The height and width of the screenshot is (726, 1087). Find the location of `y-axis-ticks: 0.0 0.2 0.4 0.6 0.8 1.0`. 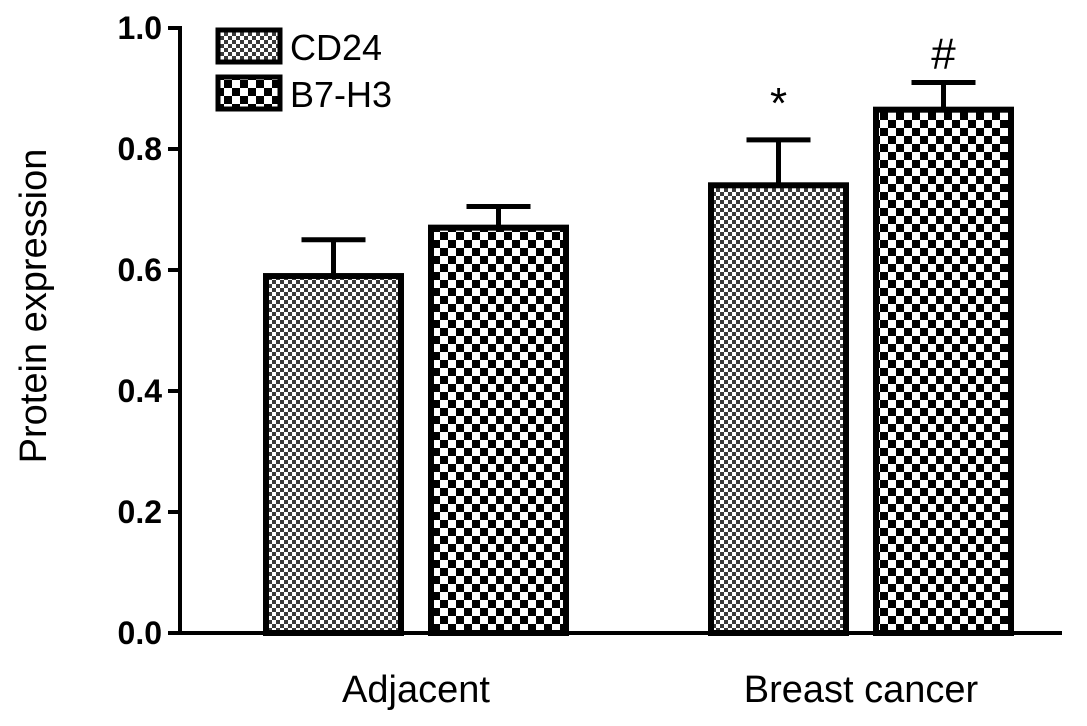

y-axis-ticks: 0.0 0.2 0.4 0.6 0.8 1.0 is located at coordinates (149, 330).